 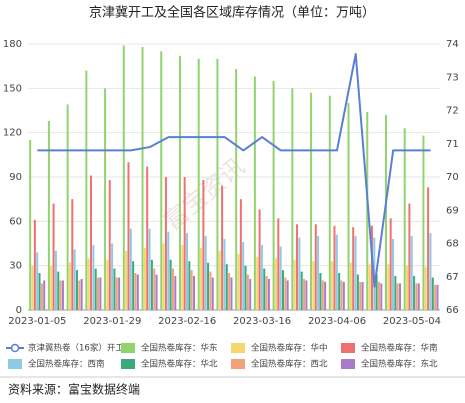 I want to click on y2-tick-label: 69, so click(x=452, y=210).